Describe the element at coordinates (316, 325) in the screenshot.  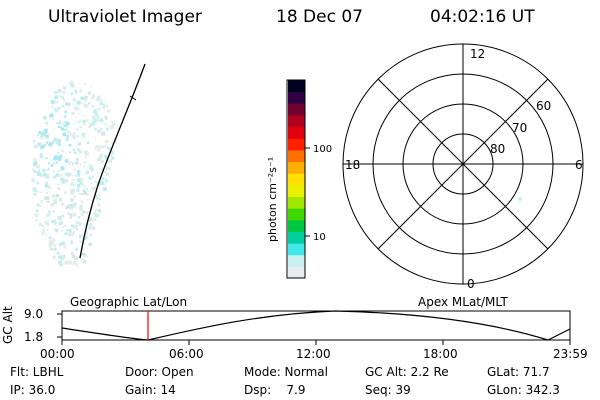
I see `timeline-frame` at that location.